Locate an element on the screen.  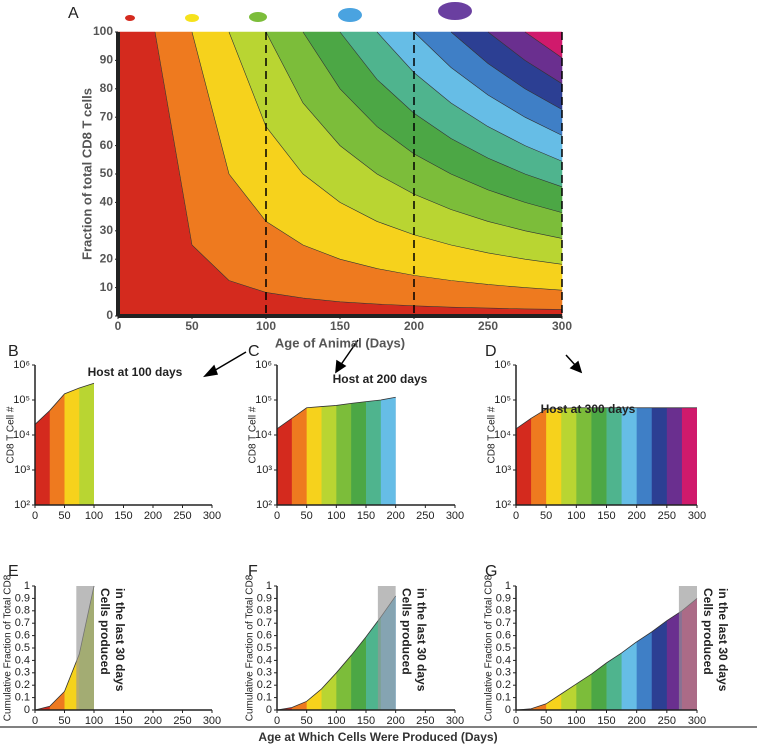
panel-title: Host at 200 days is located at coordinates (380, 379).